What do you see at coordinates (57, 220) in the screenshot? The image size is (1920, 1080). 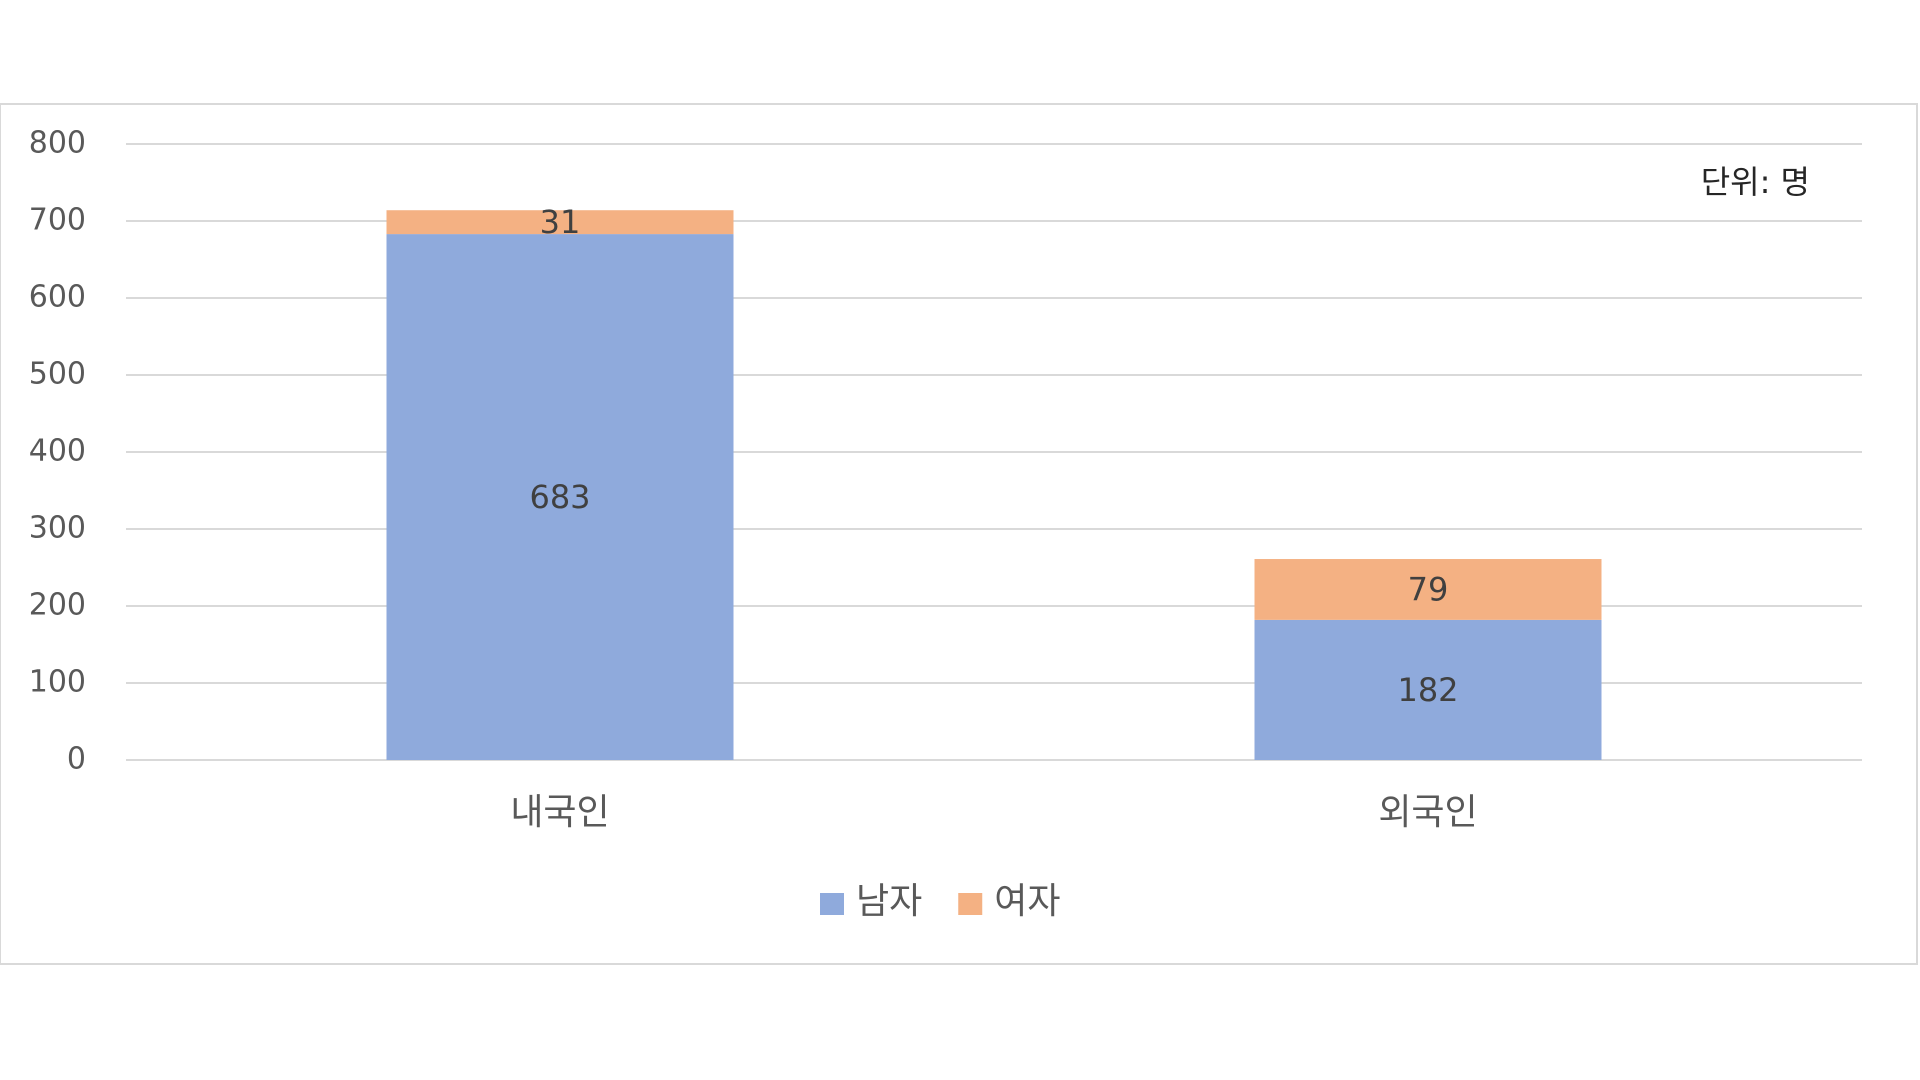 I see `y-tick-label: 700` at bounding box center [57, 220].